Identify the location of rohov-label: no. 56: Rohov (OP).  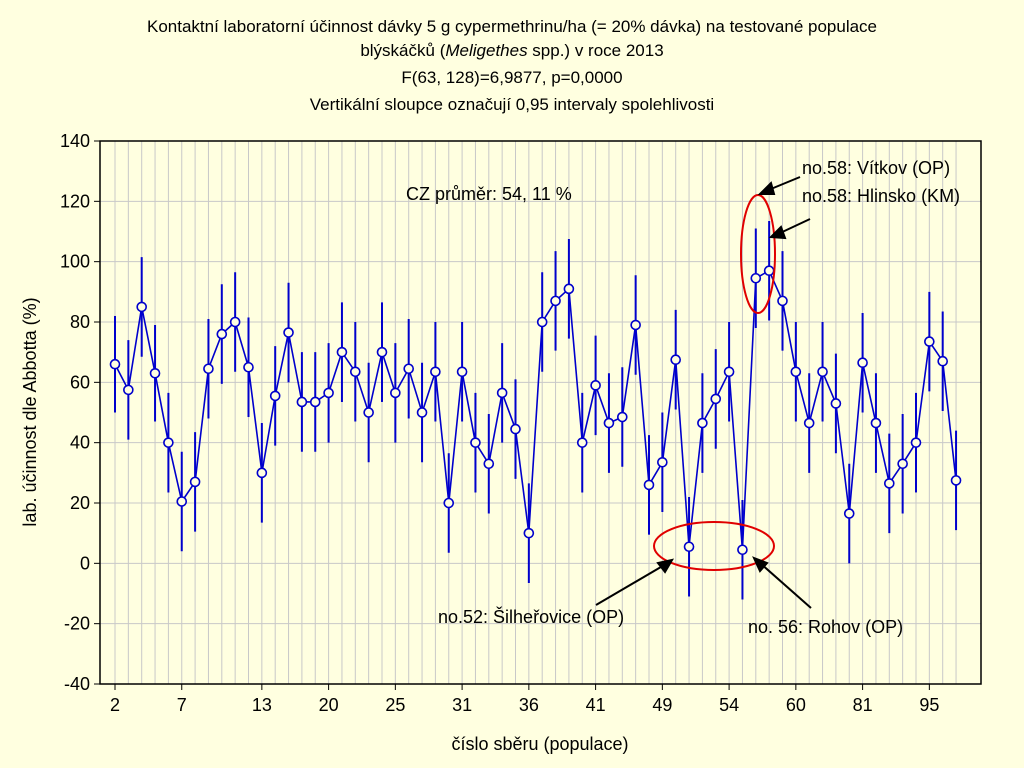
(825, 627).